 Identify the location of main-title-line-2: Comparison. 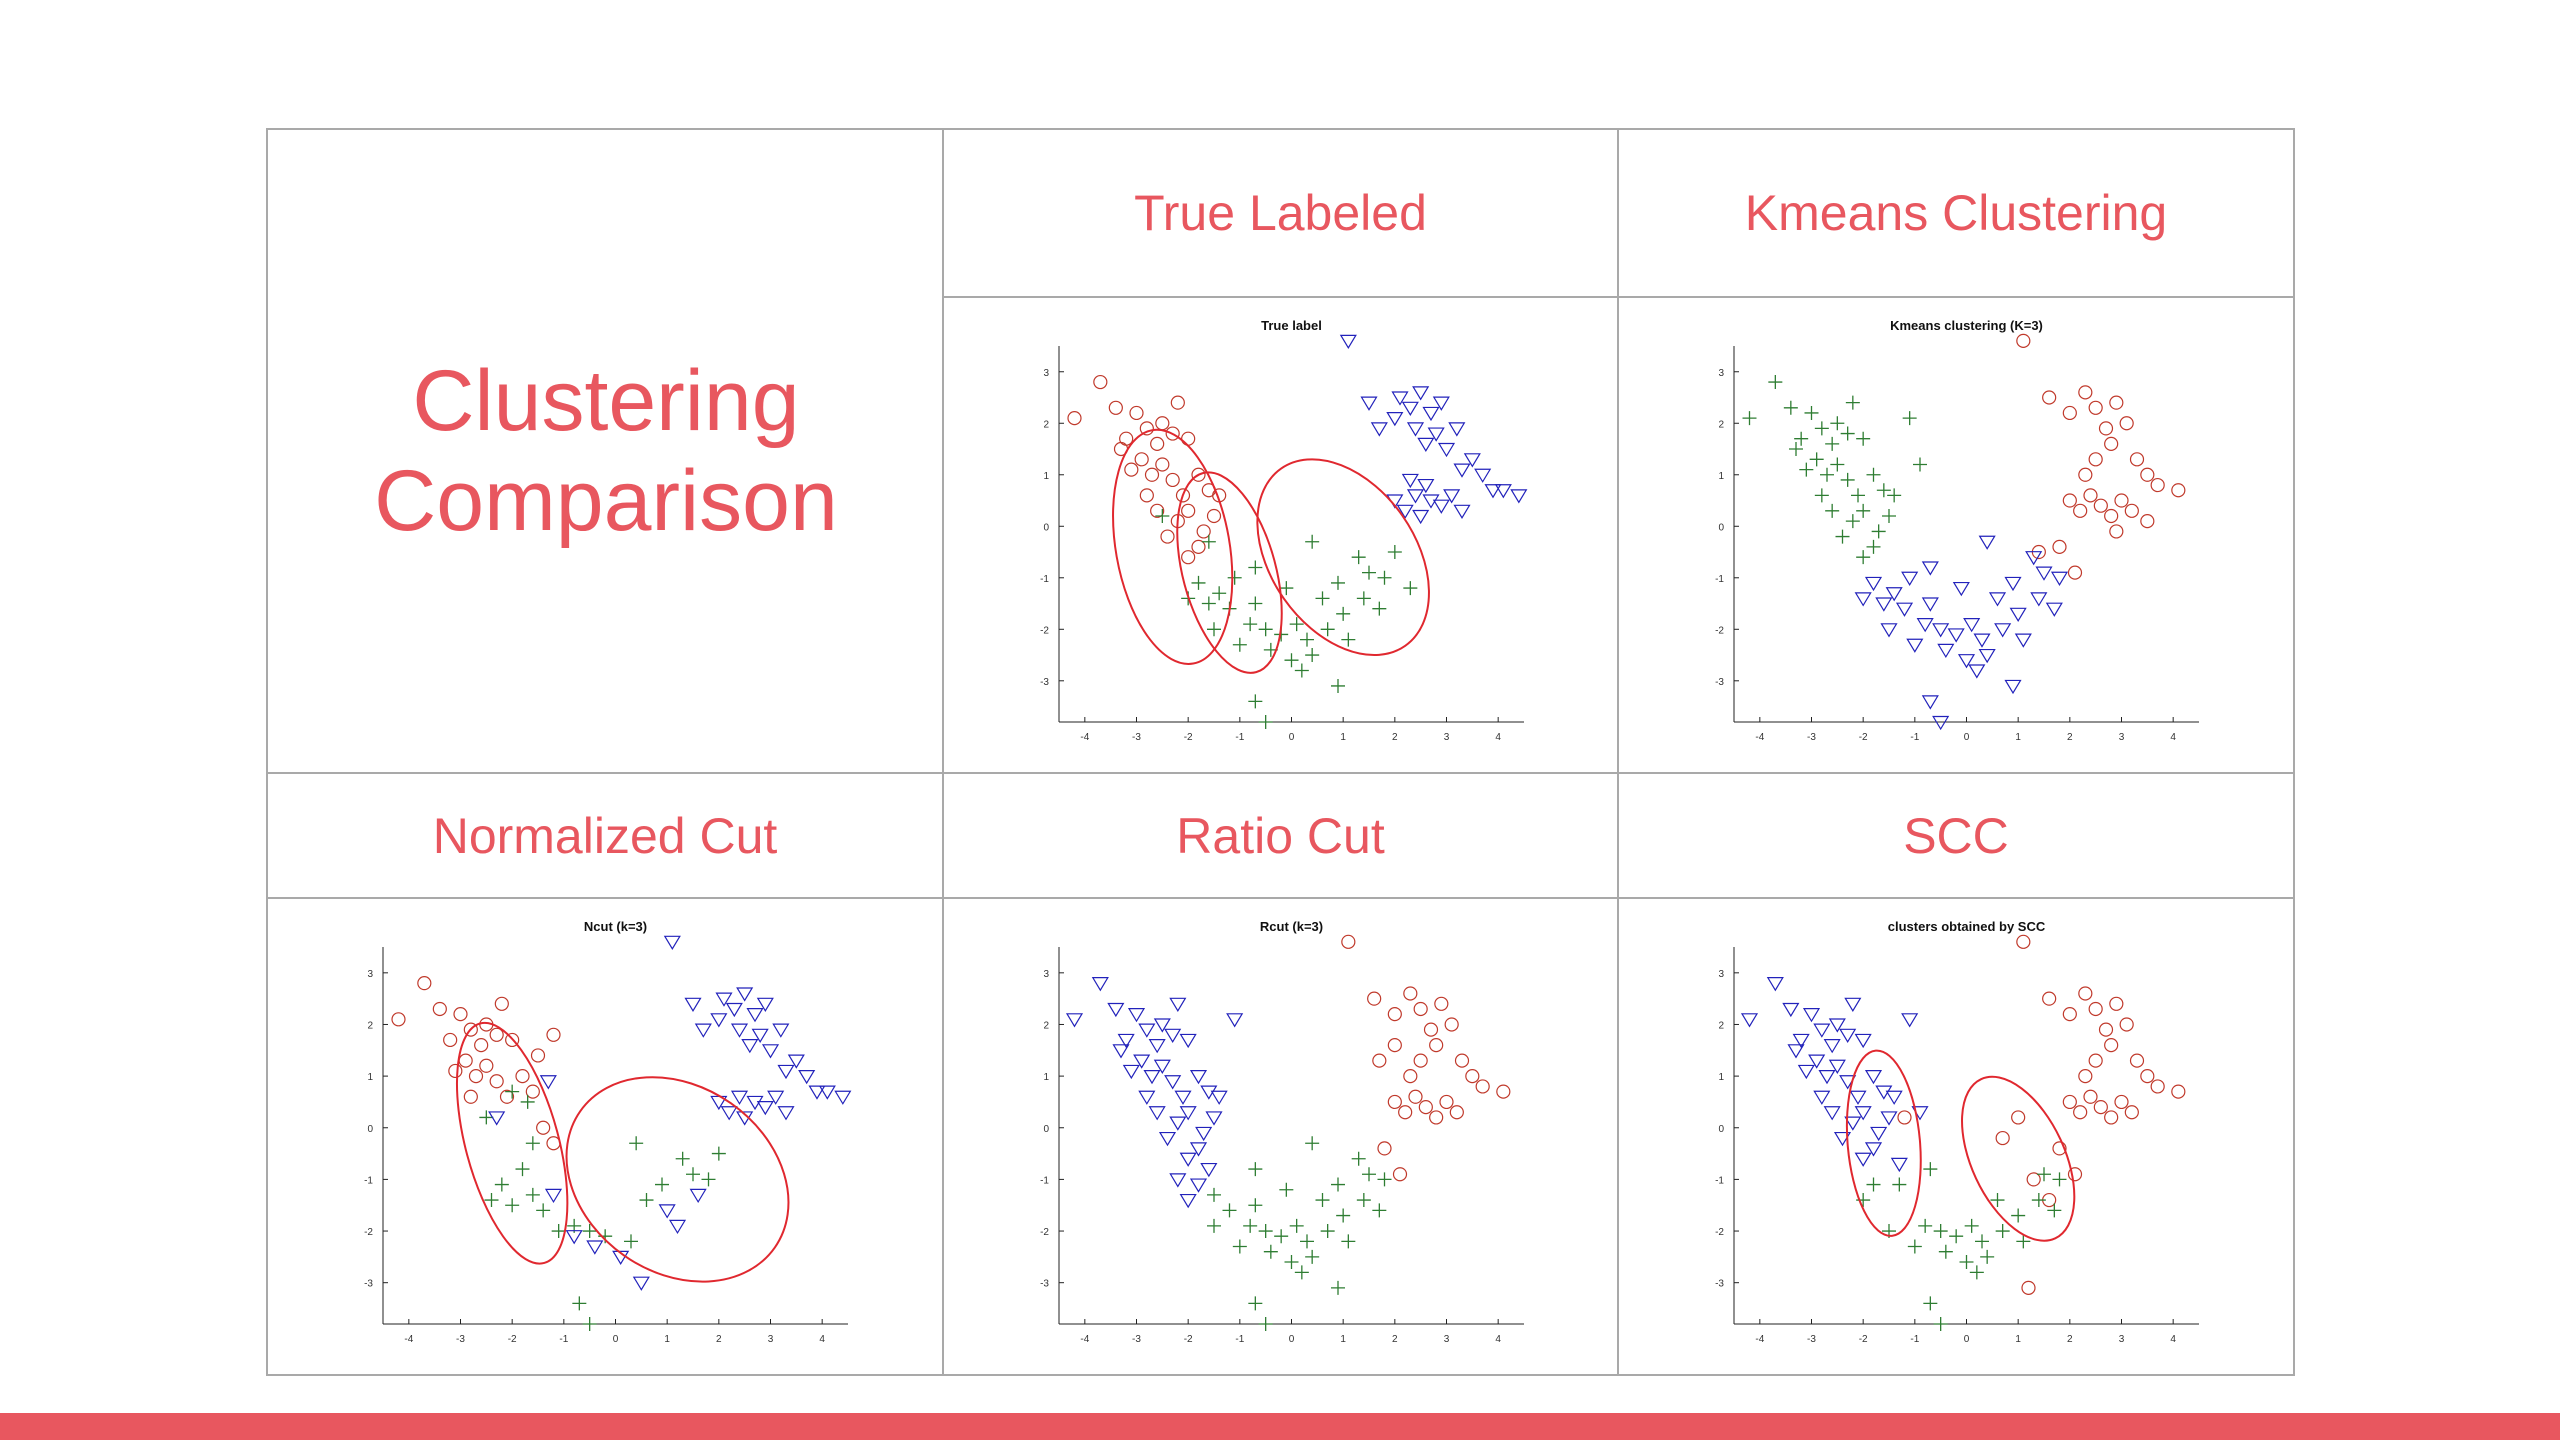
(606, 501).